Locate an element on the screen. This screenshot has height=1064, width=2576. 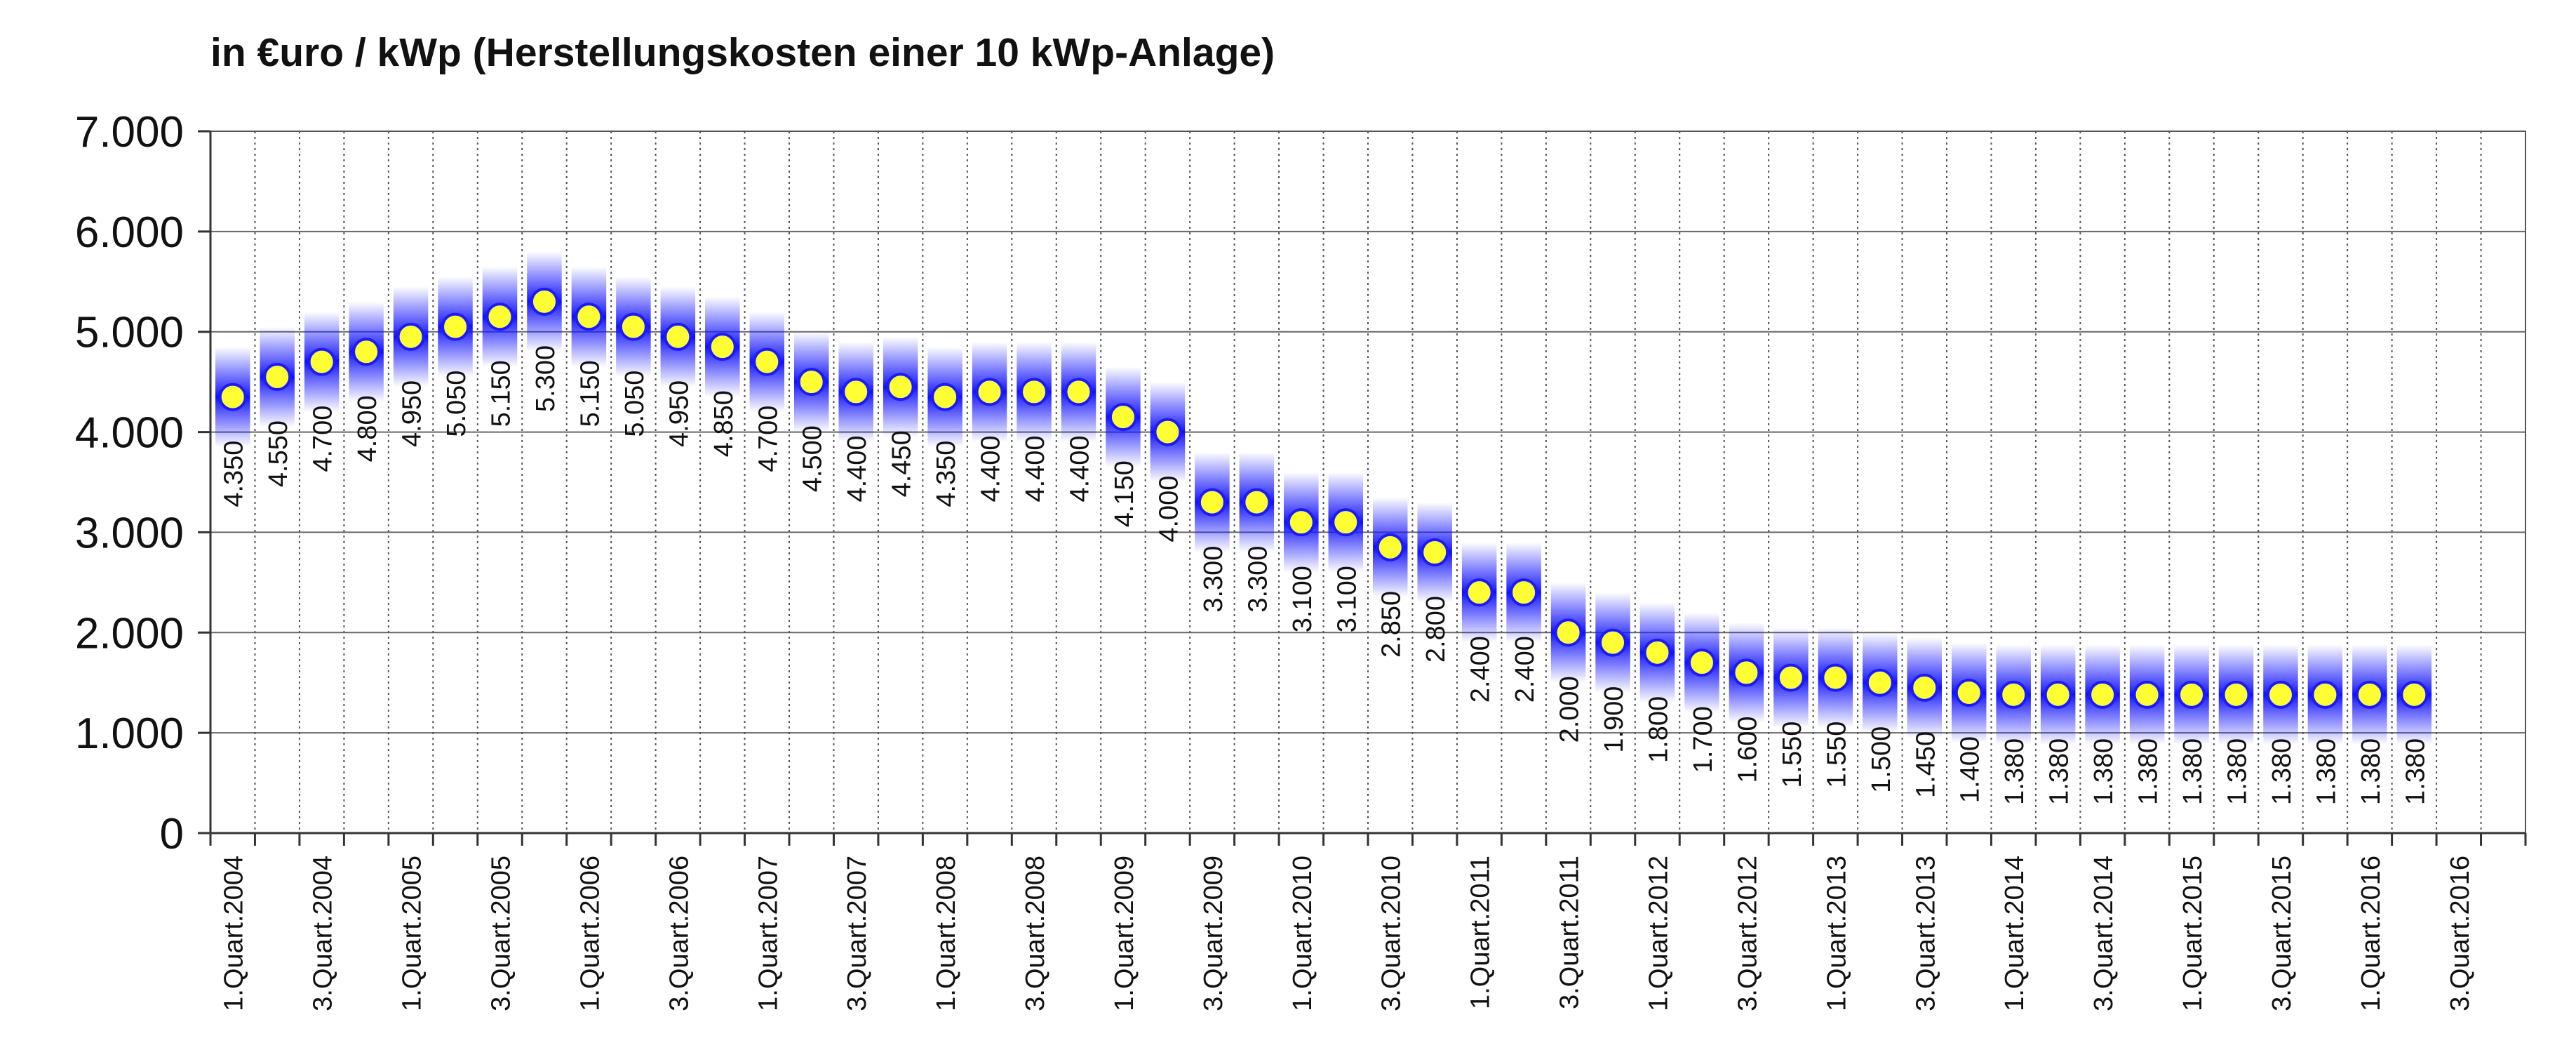
x-tick-label: 1.Quart.2007 is located at coordinates (768, 933).